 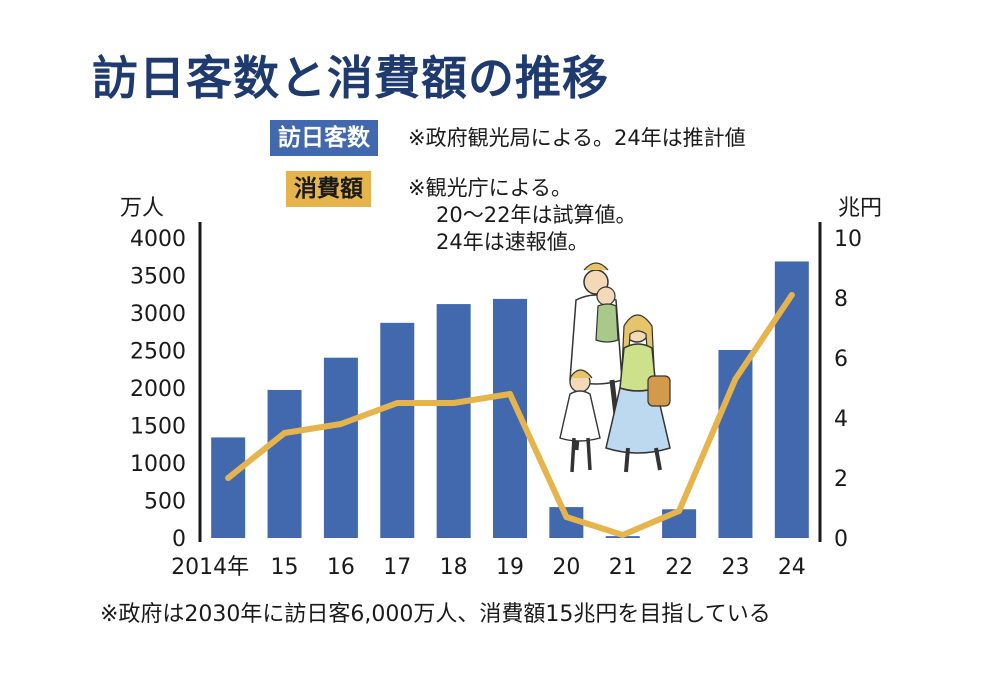 I want to click on x-tick-label: 15, so click(x=285, y=567).